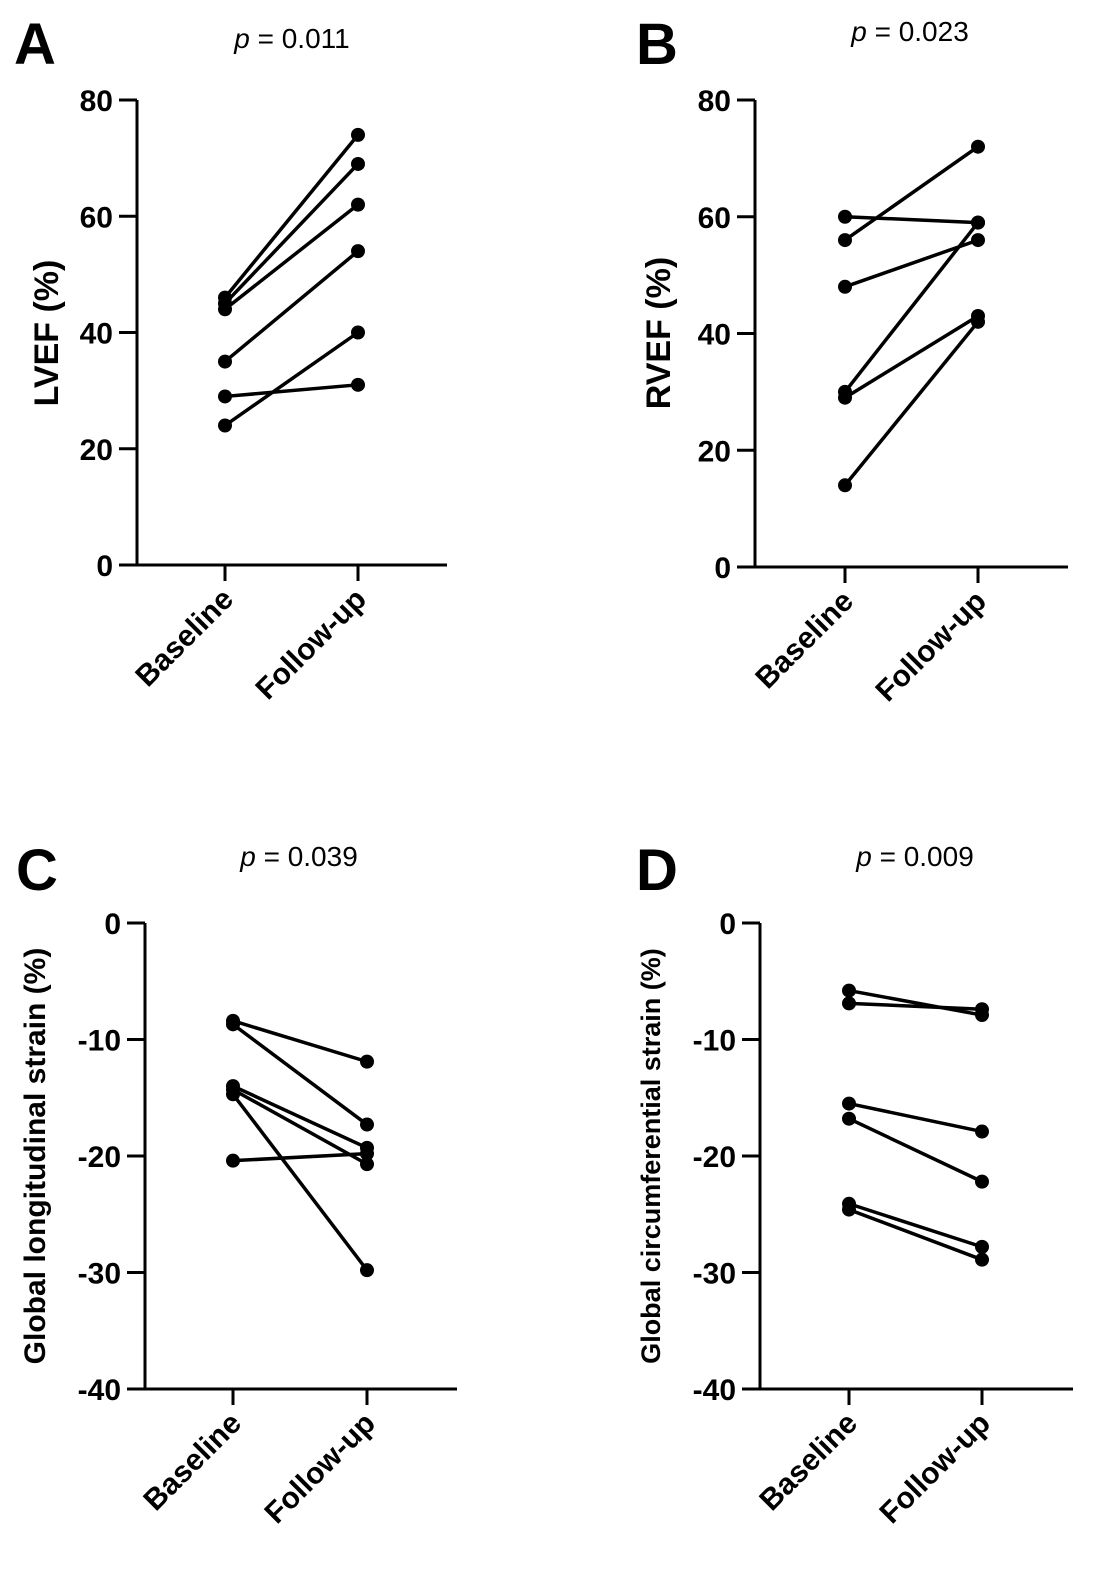  Describe the element at coordinates (714, 218) in the screenshot. I see `y-tick-label: 60` at that location.